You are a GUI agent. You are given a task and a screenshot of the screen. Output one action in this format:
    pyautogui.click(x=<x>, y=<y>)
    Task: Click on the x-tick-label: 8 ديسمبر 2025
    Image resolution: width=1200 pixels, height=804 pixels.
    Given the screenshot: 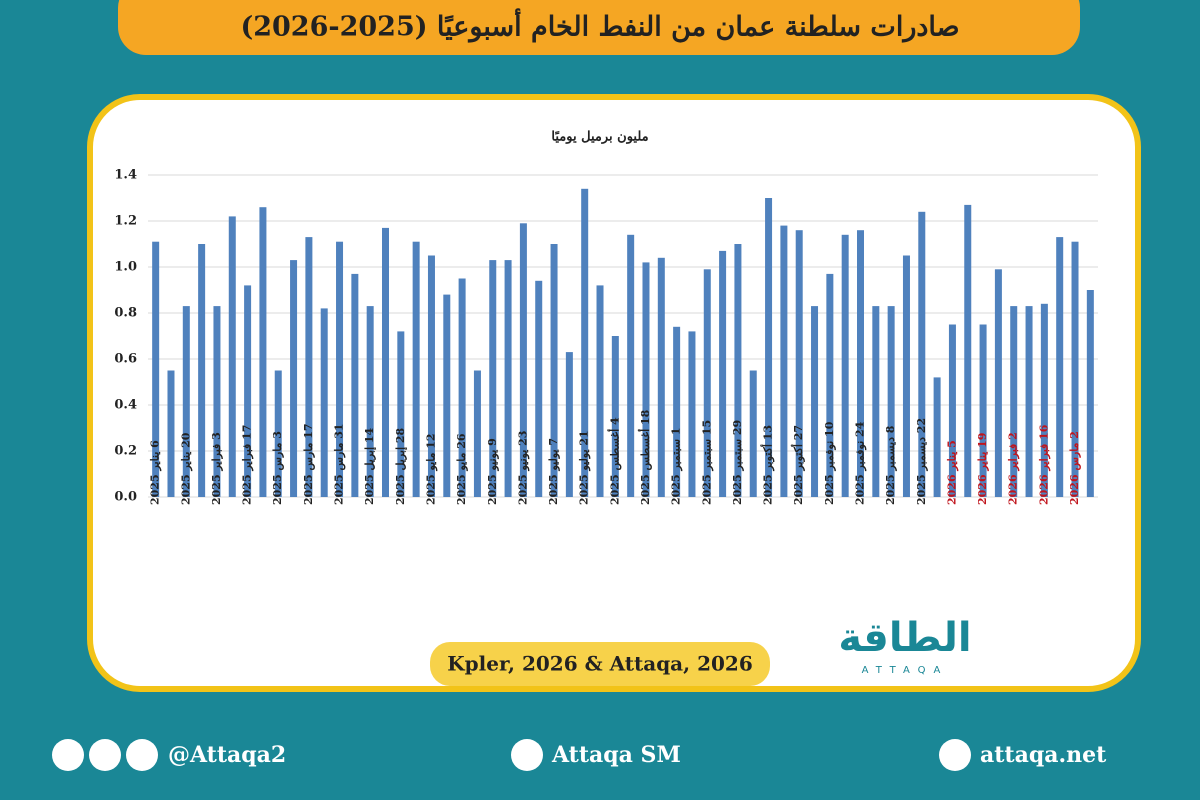 What is the action you would take?
    pyautogui.click(x=890, y=465)
    